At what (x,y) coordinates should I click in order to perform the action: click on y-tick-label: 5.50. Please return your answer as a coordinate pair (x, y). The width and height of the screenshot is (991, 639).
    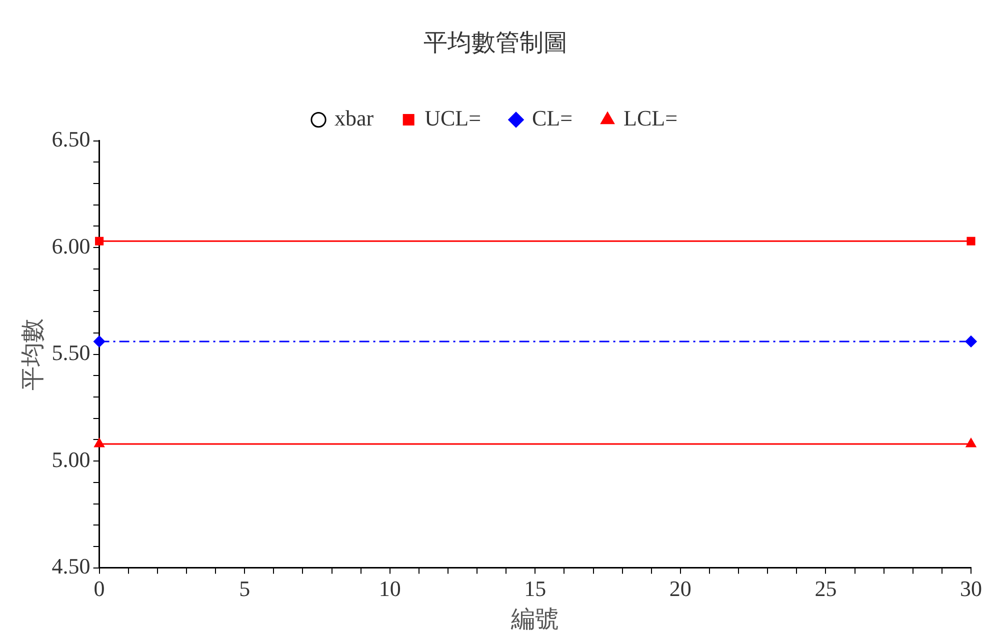
    Looking at the image, I should click on (71, 353).